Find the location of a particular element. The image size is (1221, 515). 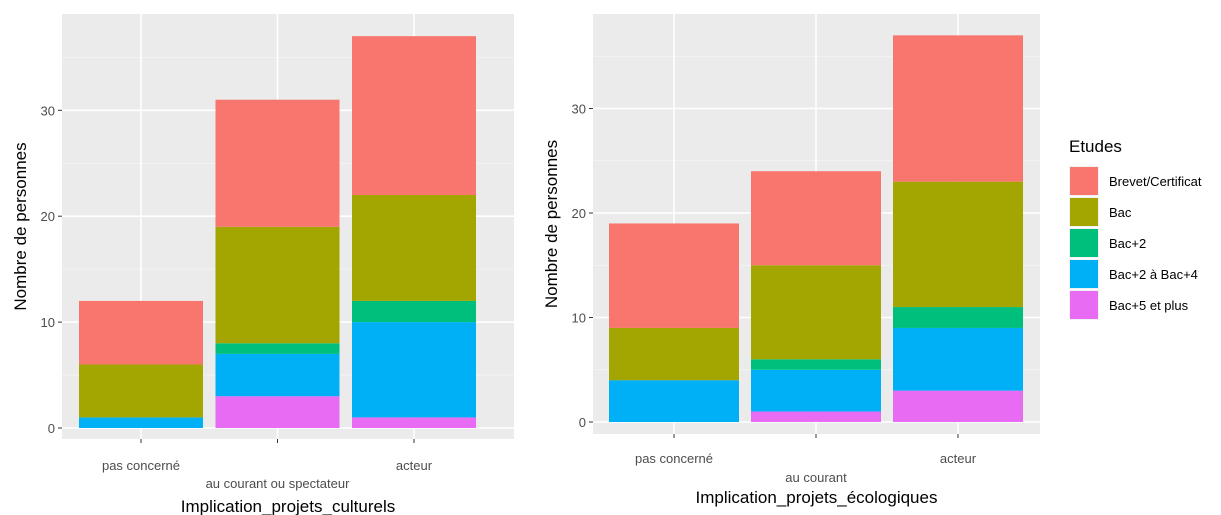

x-tick-label: au courant ou spectateur is located at coordinates (278, 483).